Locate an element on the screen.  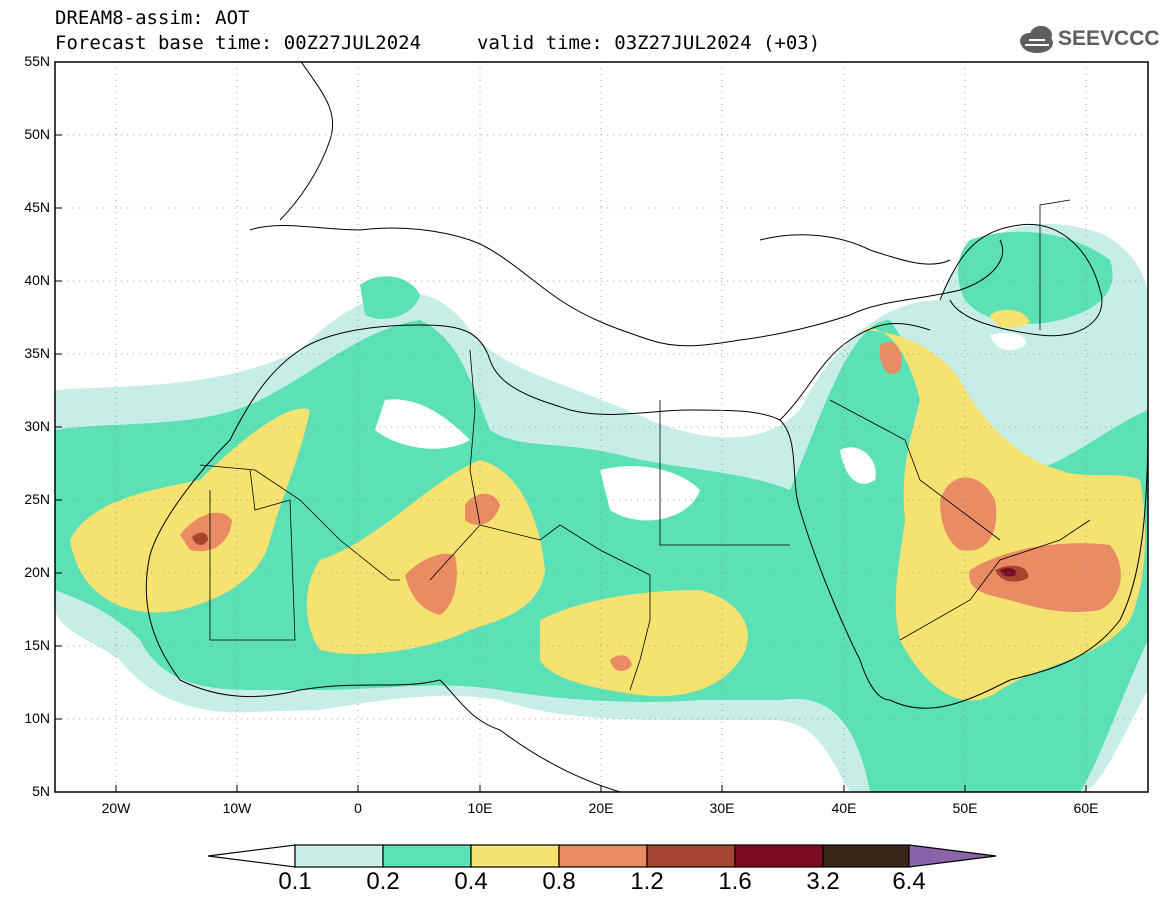
map-title: DREAM8-assim: AOT is located at coordinates (152, 18).